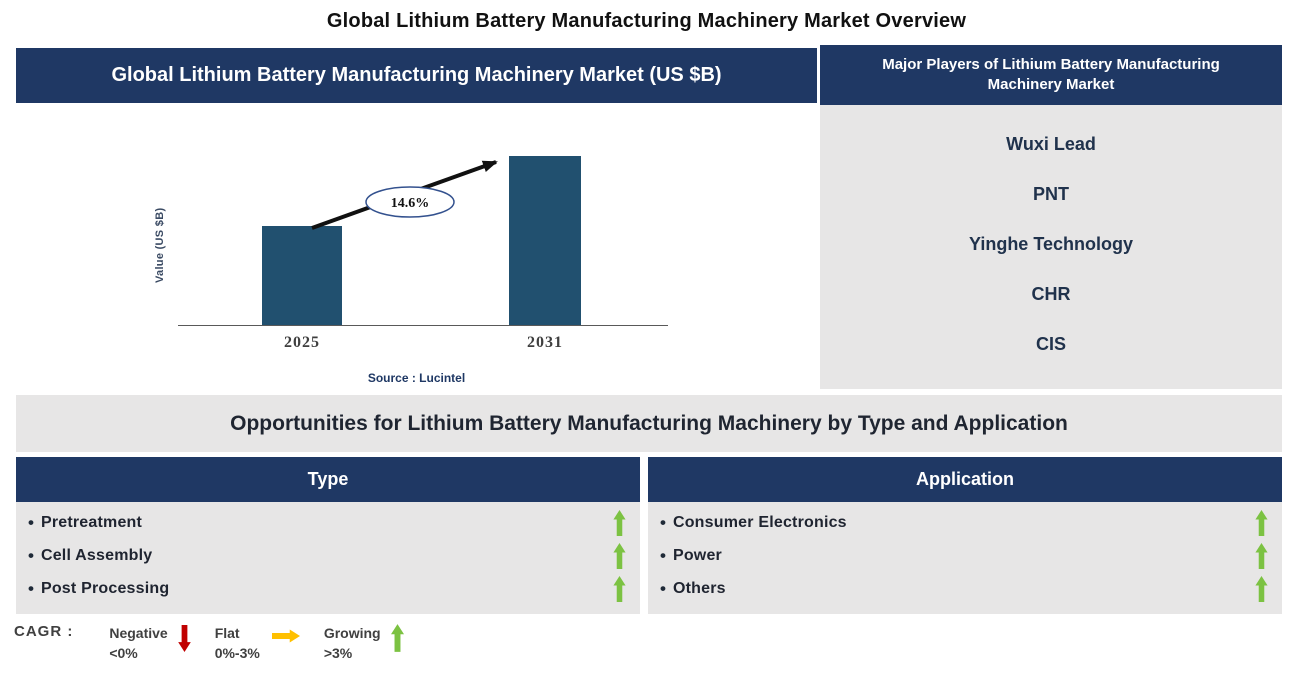 The height and width of the screenshot is (681, 1293). Describe the element at coordinates (91, 523) in the screenshot. I see `type-row-label: Pretreatment` at that location.